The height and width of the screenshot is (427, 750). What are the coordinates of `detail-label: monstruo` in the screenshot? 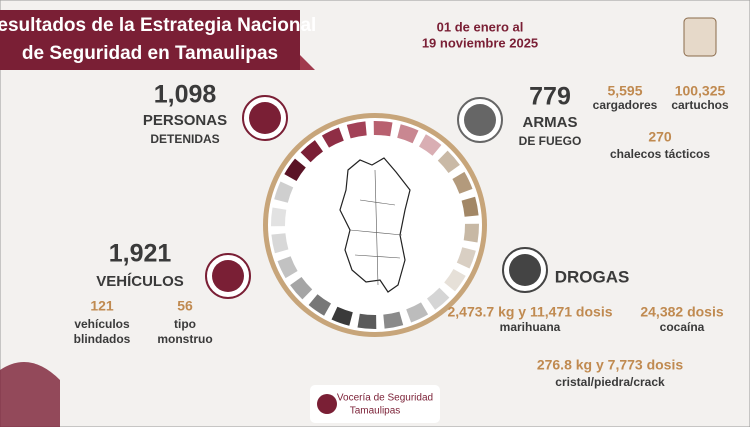 It's located at (184, 339).